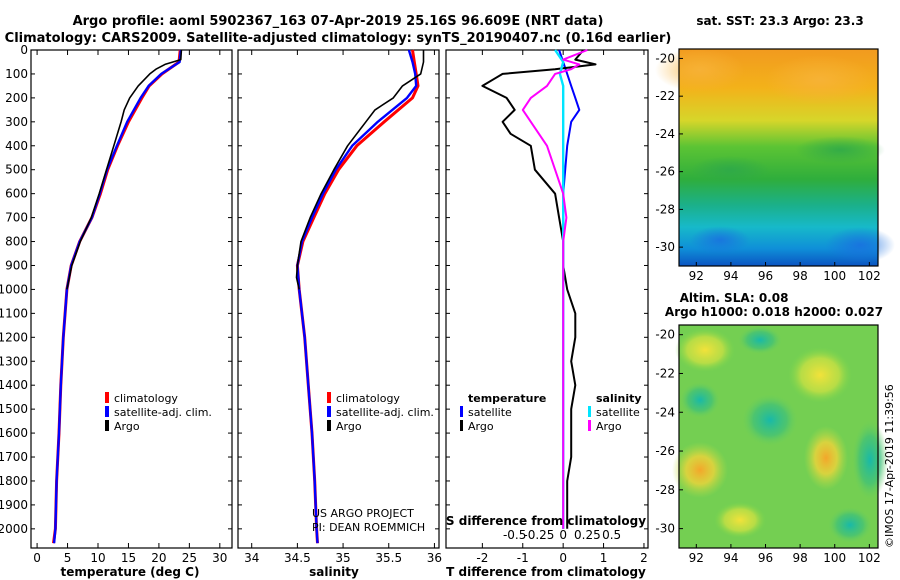  What do you see at coordinates (158, 412) in the screenshot?
I see `temperature-legend: climatology satellite-adj. clim. Argo` at bounding box center [158, 412].